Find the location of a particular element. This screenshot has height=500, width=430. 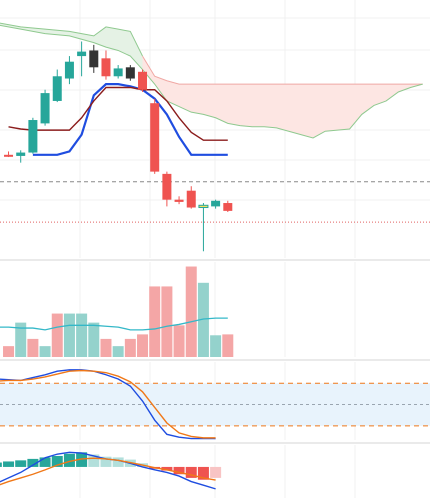

volume-ma-line is located at coordinates (114, 324).